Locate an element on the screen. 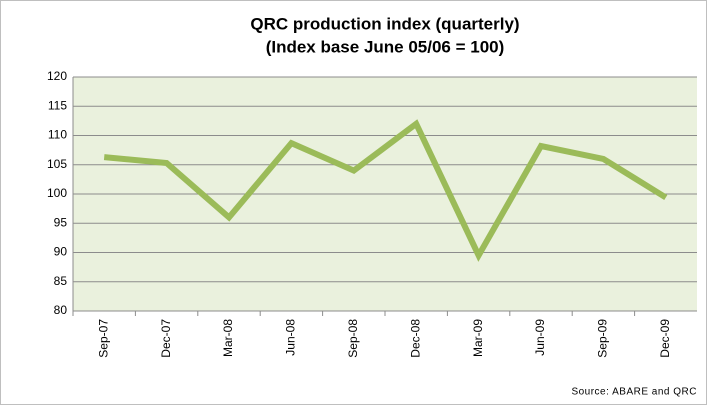 The height and width of the screenshot is (405, 707). x-tick-label: Jun-08 is located at coordinates (291, 337).